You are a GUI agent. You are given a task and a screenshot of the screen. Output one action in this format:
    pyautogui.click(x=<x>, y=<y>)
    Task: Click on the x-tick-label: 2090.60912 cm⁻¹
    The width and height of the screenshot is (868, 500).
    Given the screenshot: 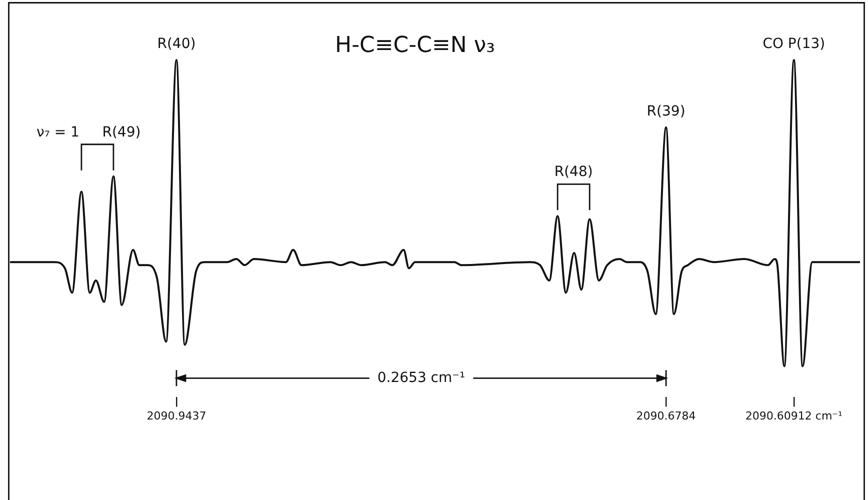 What is the action you would take?
    pyautogui.click(x=793, y=415)
    